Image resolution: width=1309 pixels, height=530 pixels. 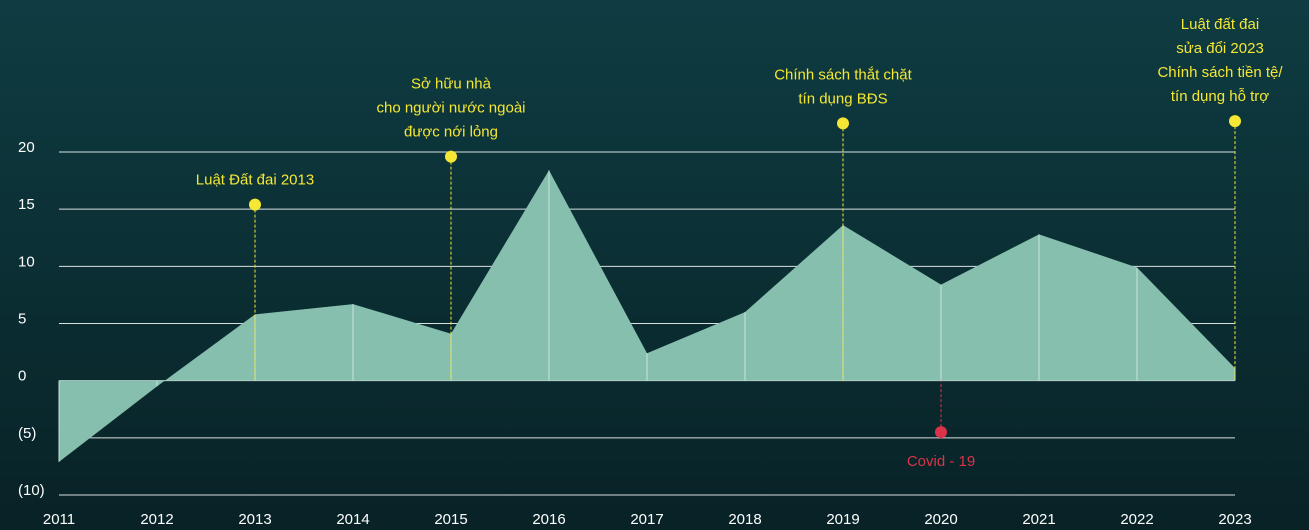 What do you see at coordinates (26, 261) in the screenshot?
I see `y-tick-label: 10` at bounding box center [26, 261].